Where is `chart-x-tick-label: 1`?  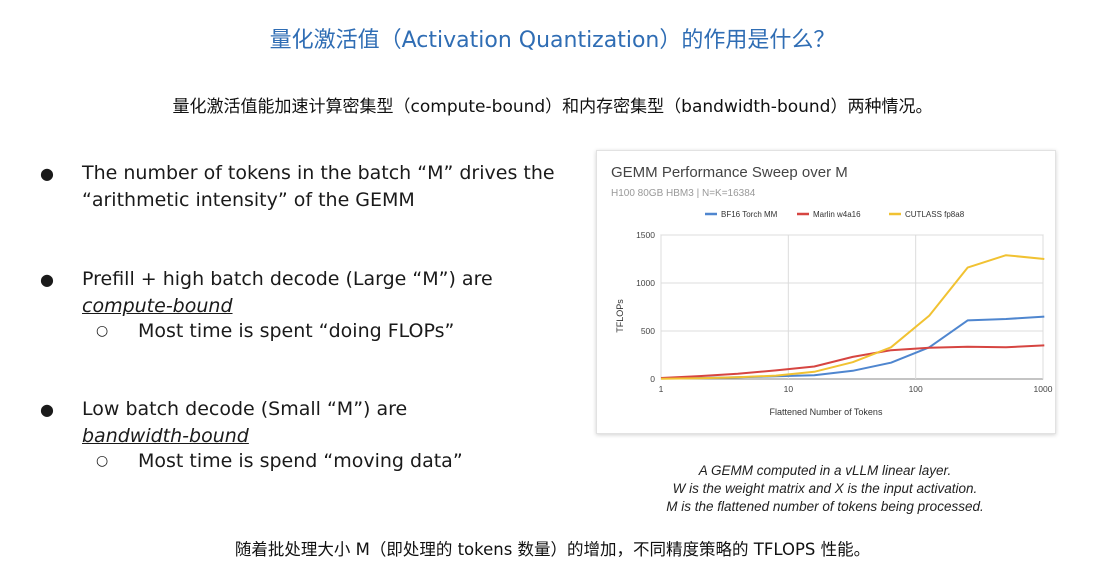 chart-x-tick-label: 1 is located at coordinates (661, 389).